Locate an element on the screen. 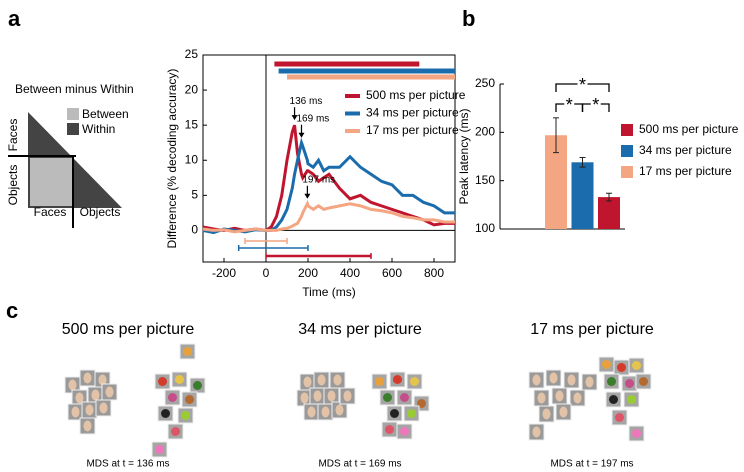  panel-label: c is located at coordinates (12, 310).